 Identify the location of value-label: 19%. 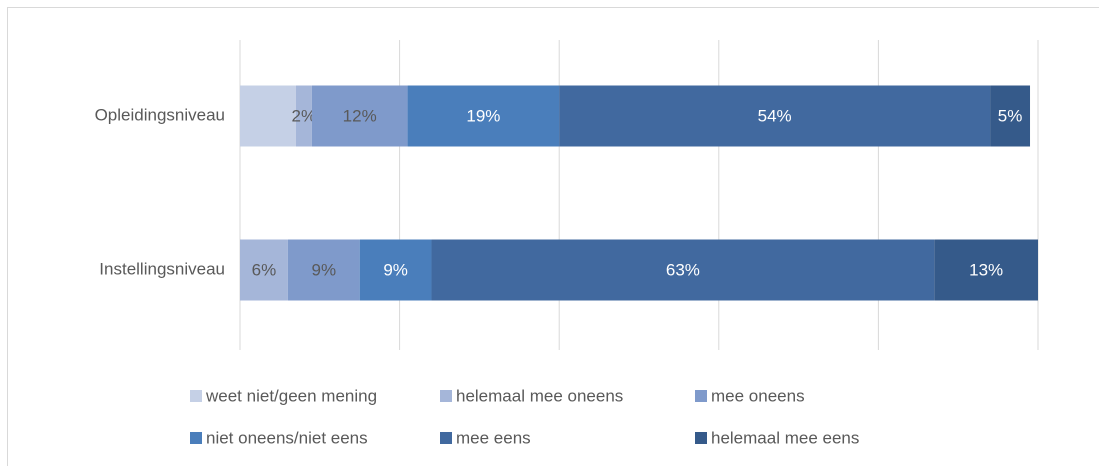
(483, 115).